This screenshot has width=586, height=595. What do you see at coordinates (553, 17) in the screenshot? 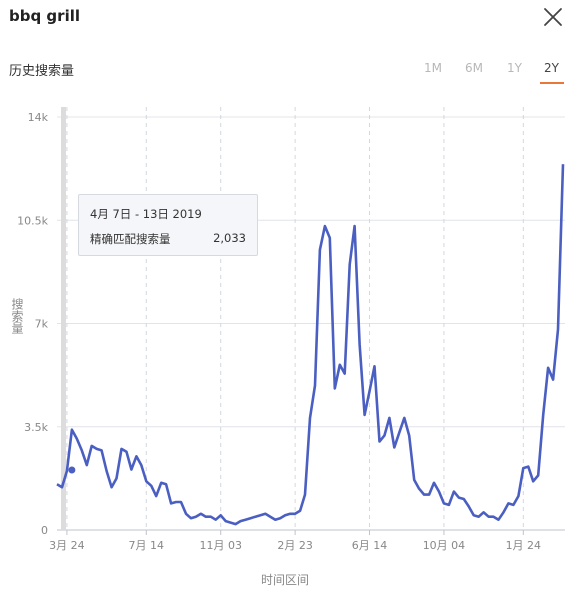
I see `close-icon` at bounding box center [553, 17].